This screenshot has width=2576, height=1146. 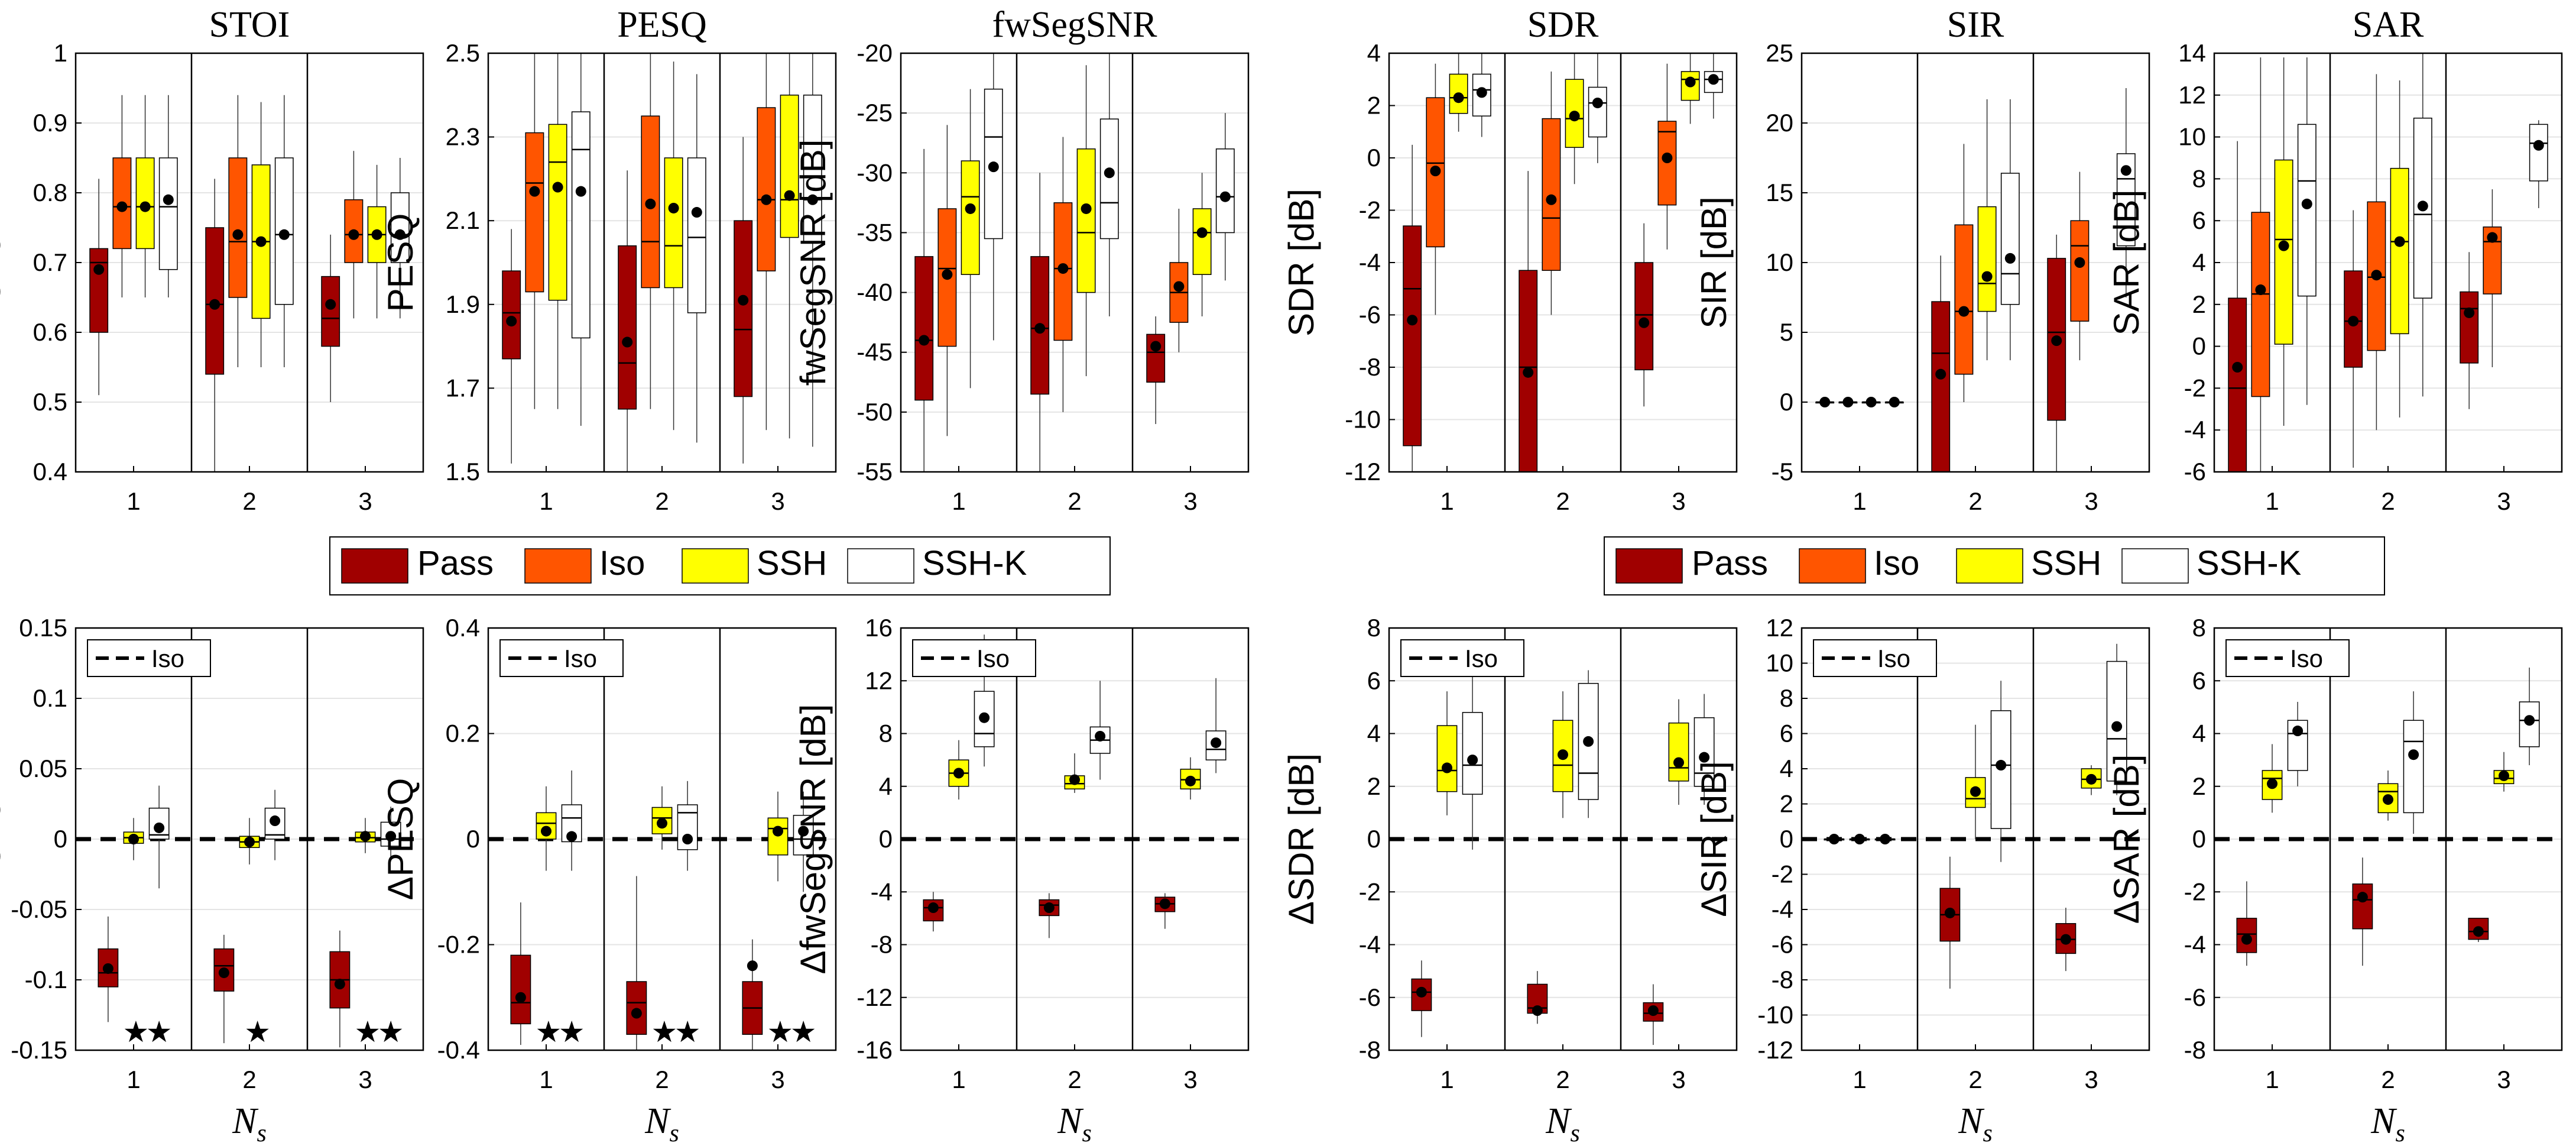 I want to click on panel-dsdr: -8 -6 -4 -2 0 2 4 6 8 1 2 3 Iso ΔSDR [dB] Ns, so click(x=1509, y=880).